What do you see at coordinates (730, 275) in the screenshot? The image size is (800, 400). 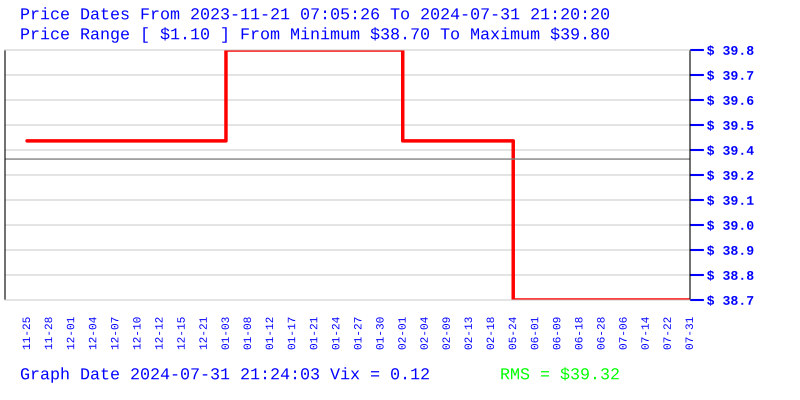 I see `y-tick-label: $ 38.8` at bounding box center [730, 275].